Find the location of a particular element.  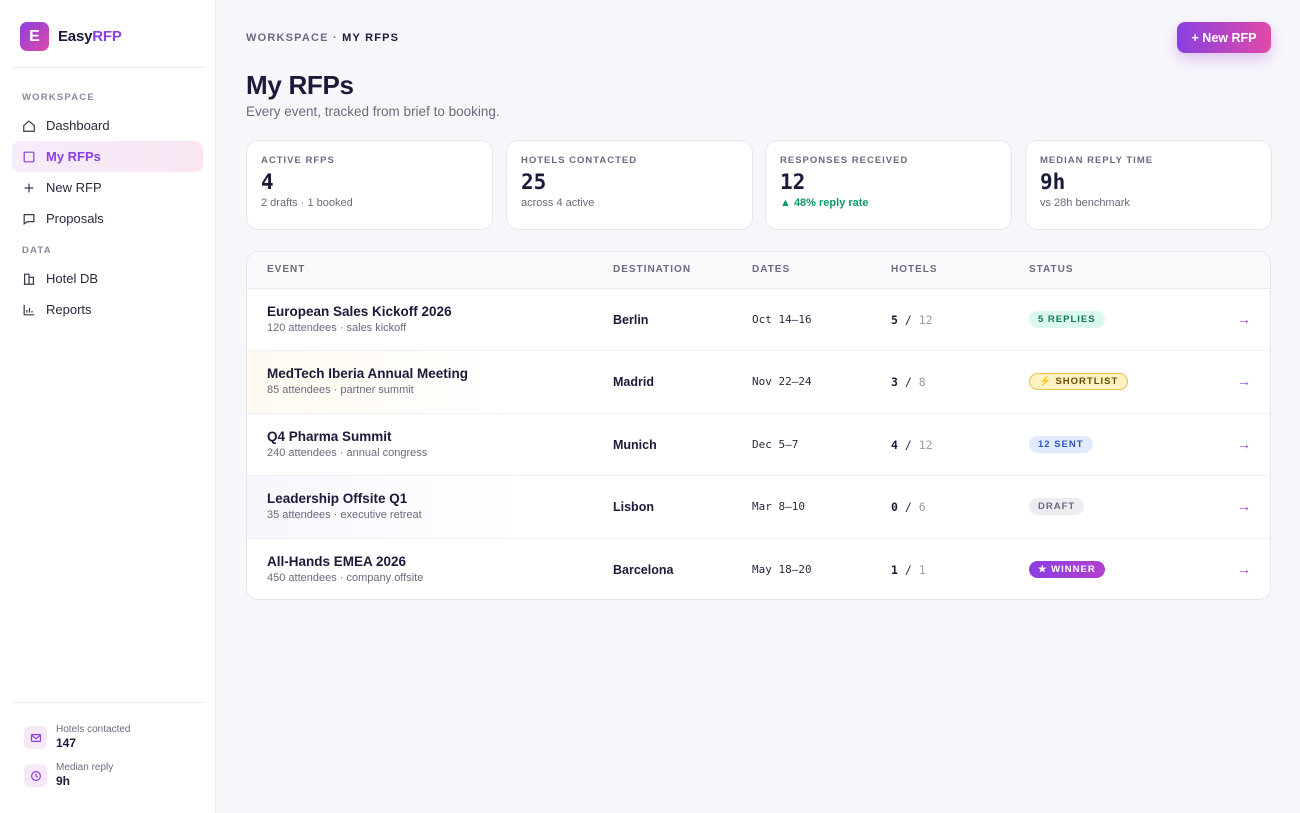

stat-value: 4 is located at coordinates (267, 182).